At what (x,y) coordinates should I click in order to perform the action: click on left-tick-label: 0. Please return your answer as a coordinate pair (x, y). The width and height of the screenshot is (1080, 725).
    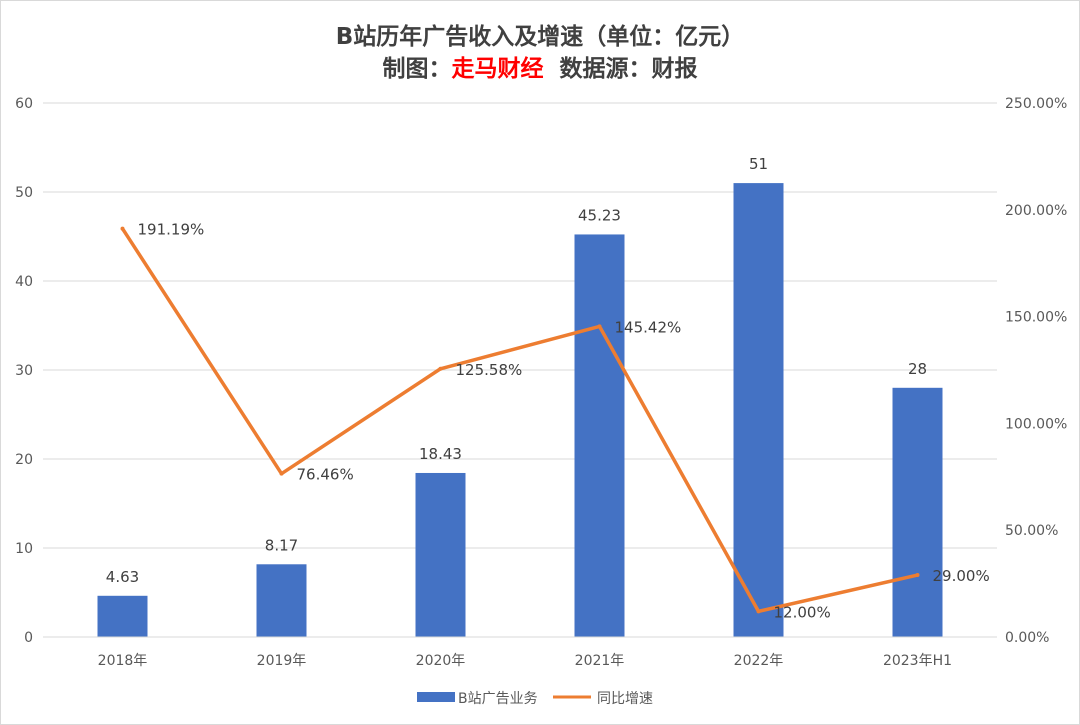
    Looking at the image, I should click on (28, 638).